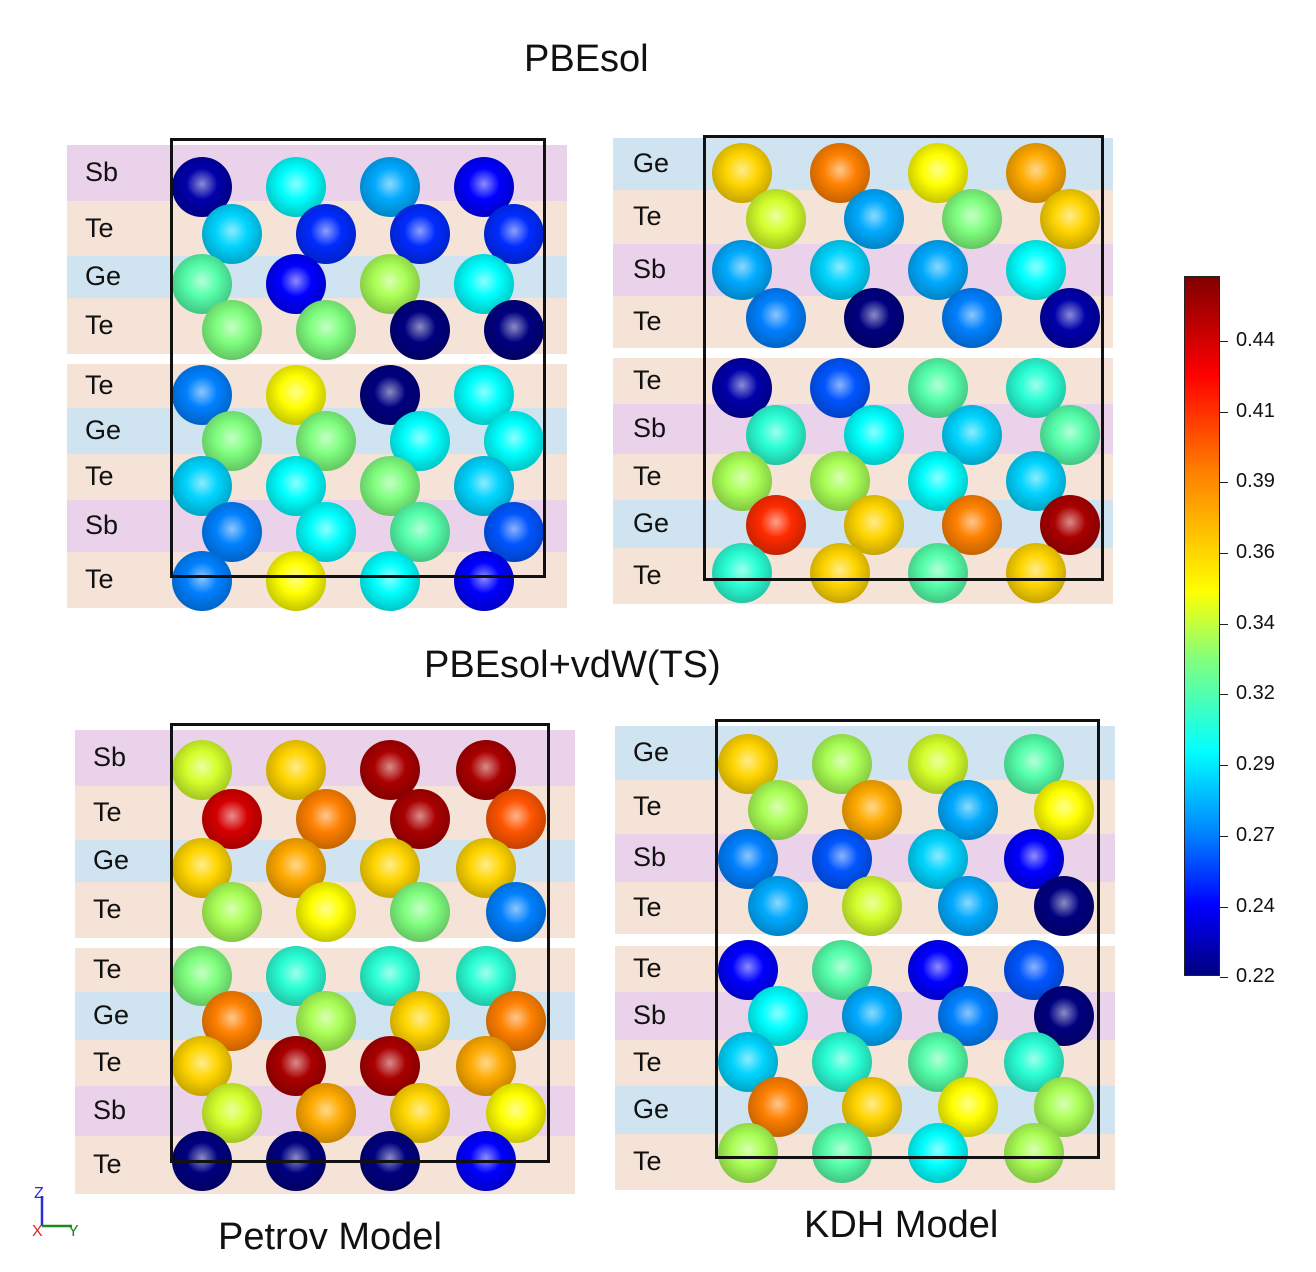 The width and height of the screenshot is (1316, 1272). What do you see at coordinates (1255, 835) in the screenshot?
I see `colorbar-tick-label: 0.27` at bounding box center [1255, 835].